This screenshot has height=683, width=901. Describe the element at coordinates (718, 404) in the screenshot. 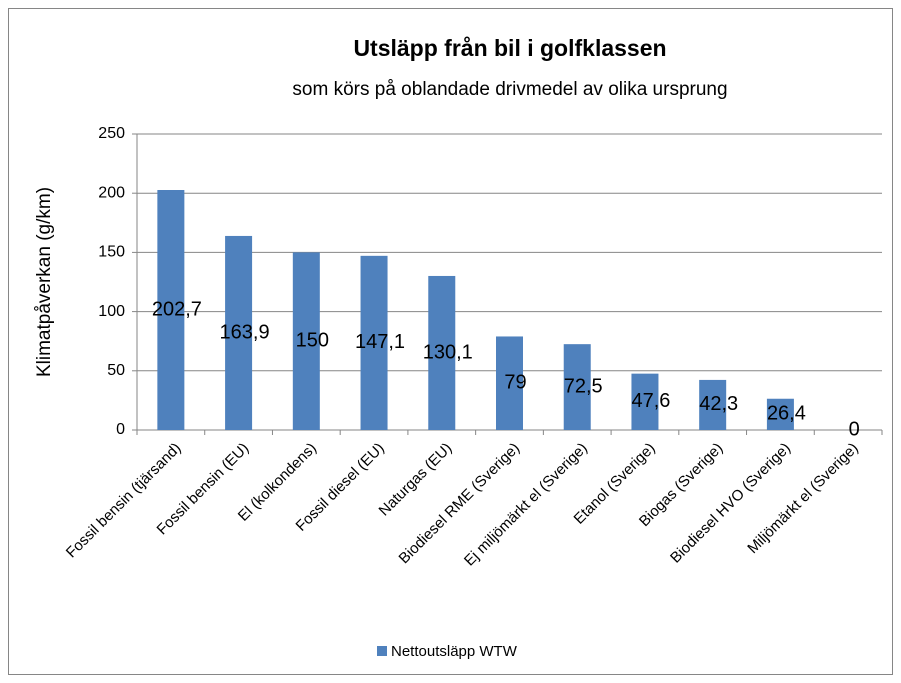

I see `data-label: 42,3` at that location.